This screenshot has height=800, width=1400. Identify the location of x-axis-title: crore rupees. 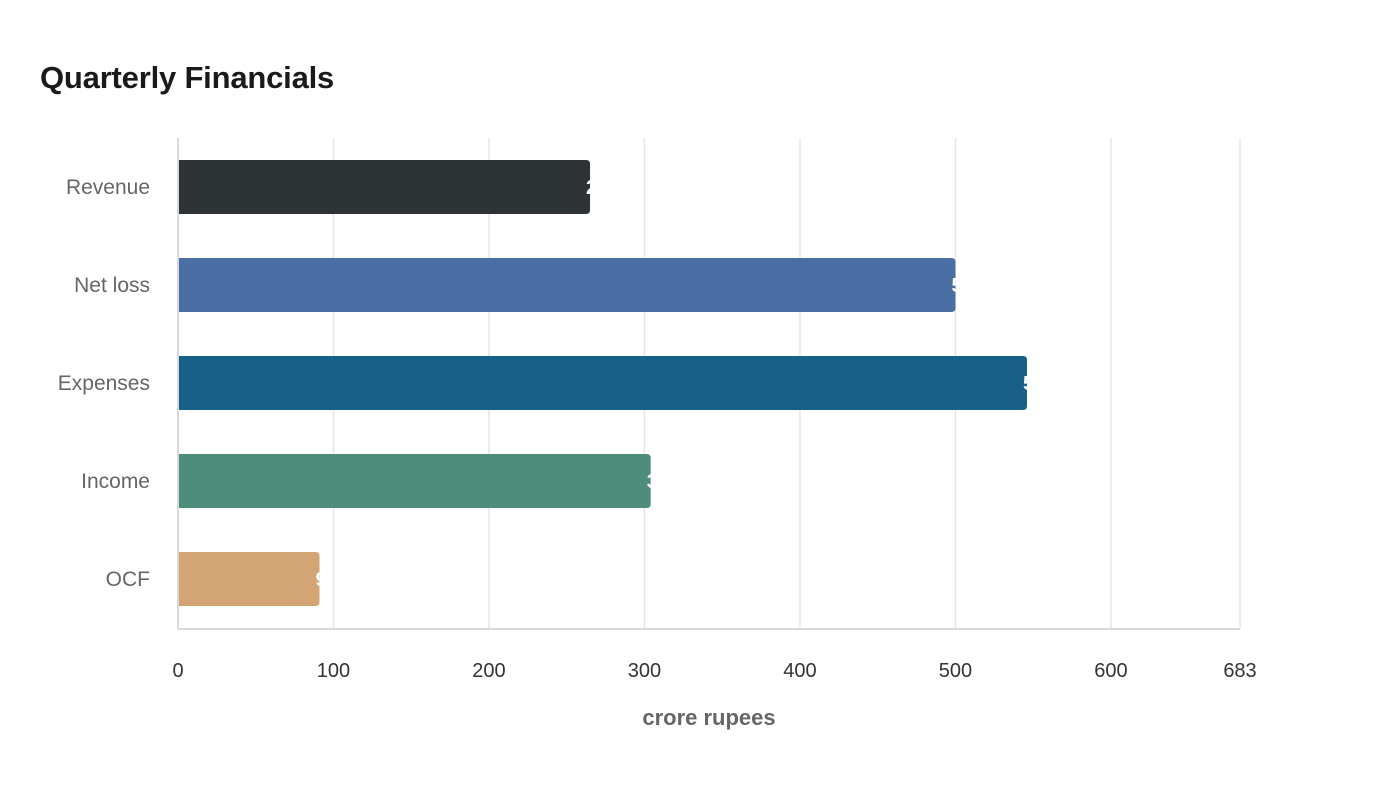
(708, 717).